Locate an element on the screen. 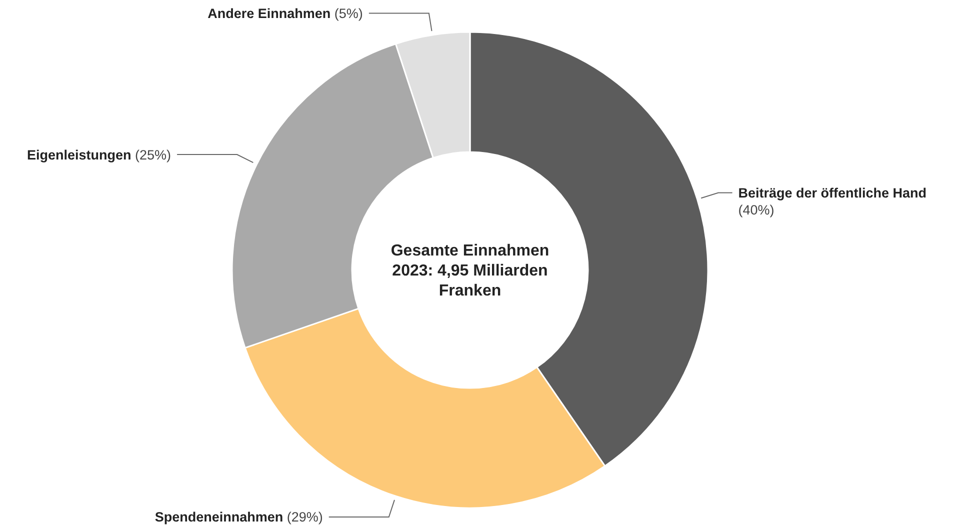 The height and width of the screenshot is (530, 958). slice-label: Beiträge der öffentliche Hand is located at coordinates (832, 193).